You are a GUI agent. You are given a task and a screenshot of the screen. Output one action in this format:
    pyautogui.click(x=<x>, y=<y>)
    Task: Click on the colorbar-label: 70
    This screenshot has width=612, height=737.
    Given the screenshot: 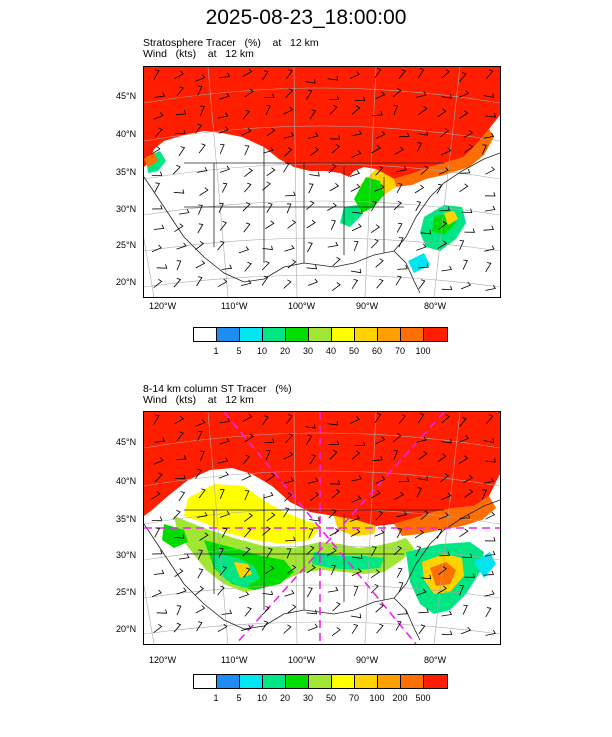 What is the action you would take?
    pyautogui.click(x=399, y=351)
    